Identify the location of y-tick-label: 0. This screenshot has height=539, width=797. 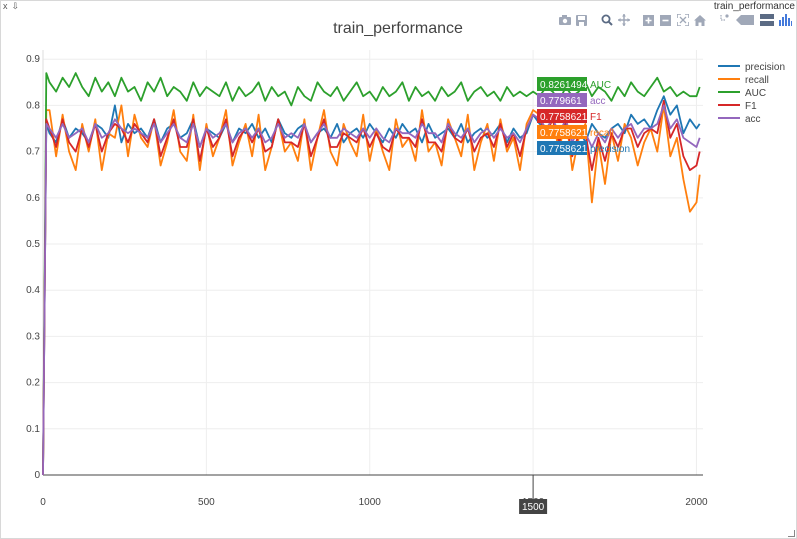
(37, 475).